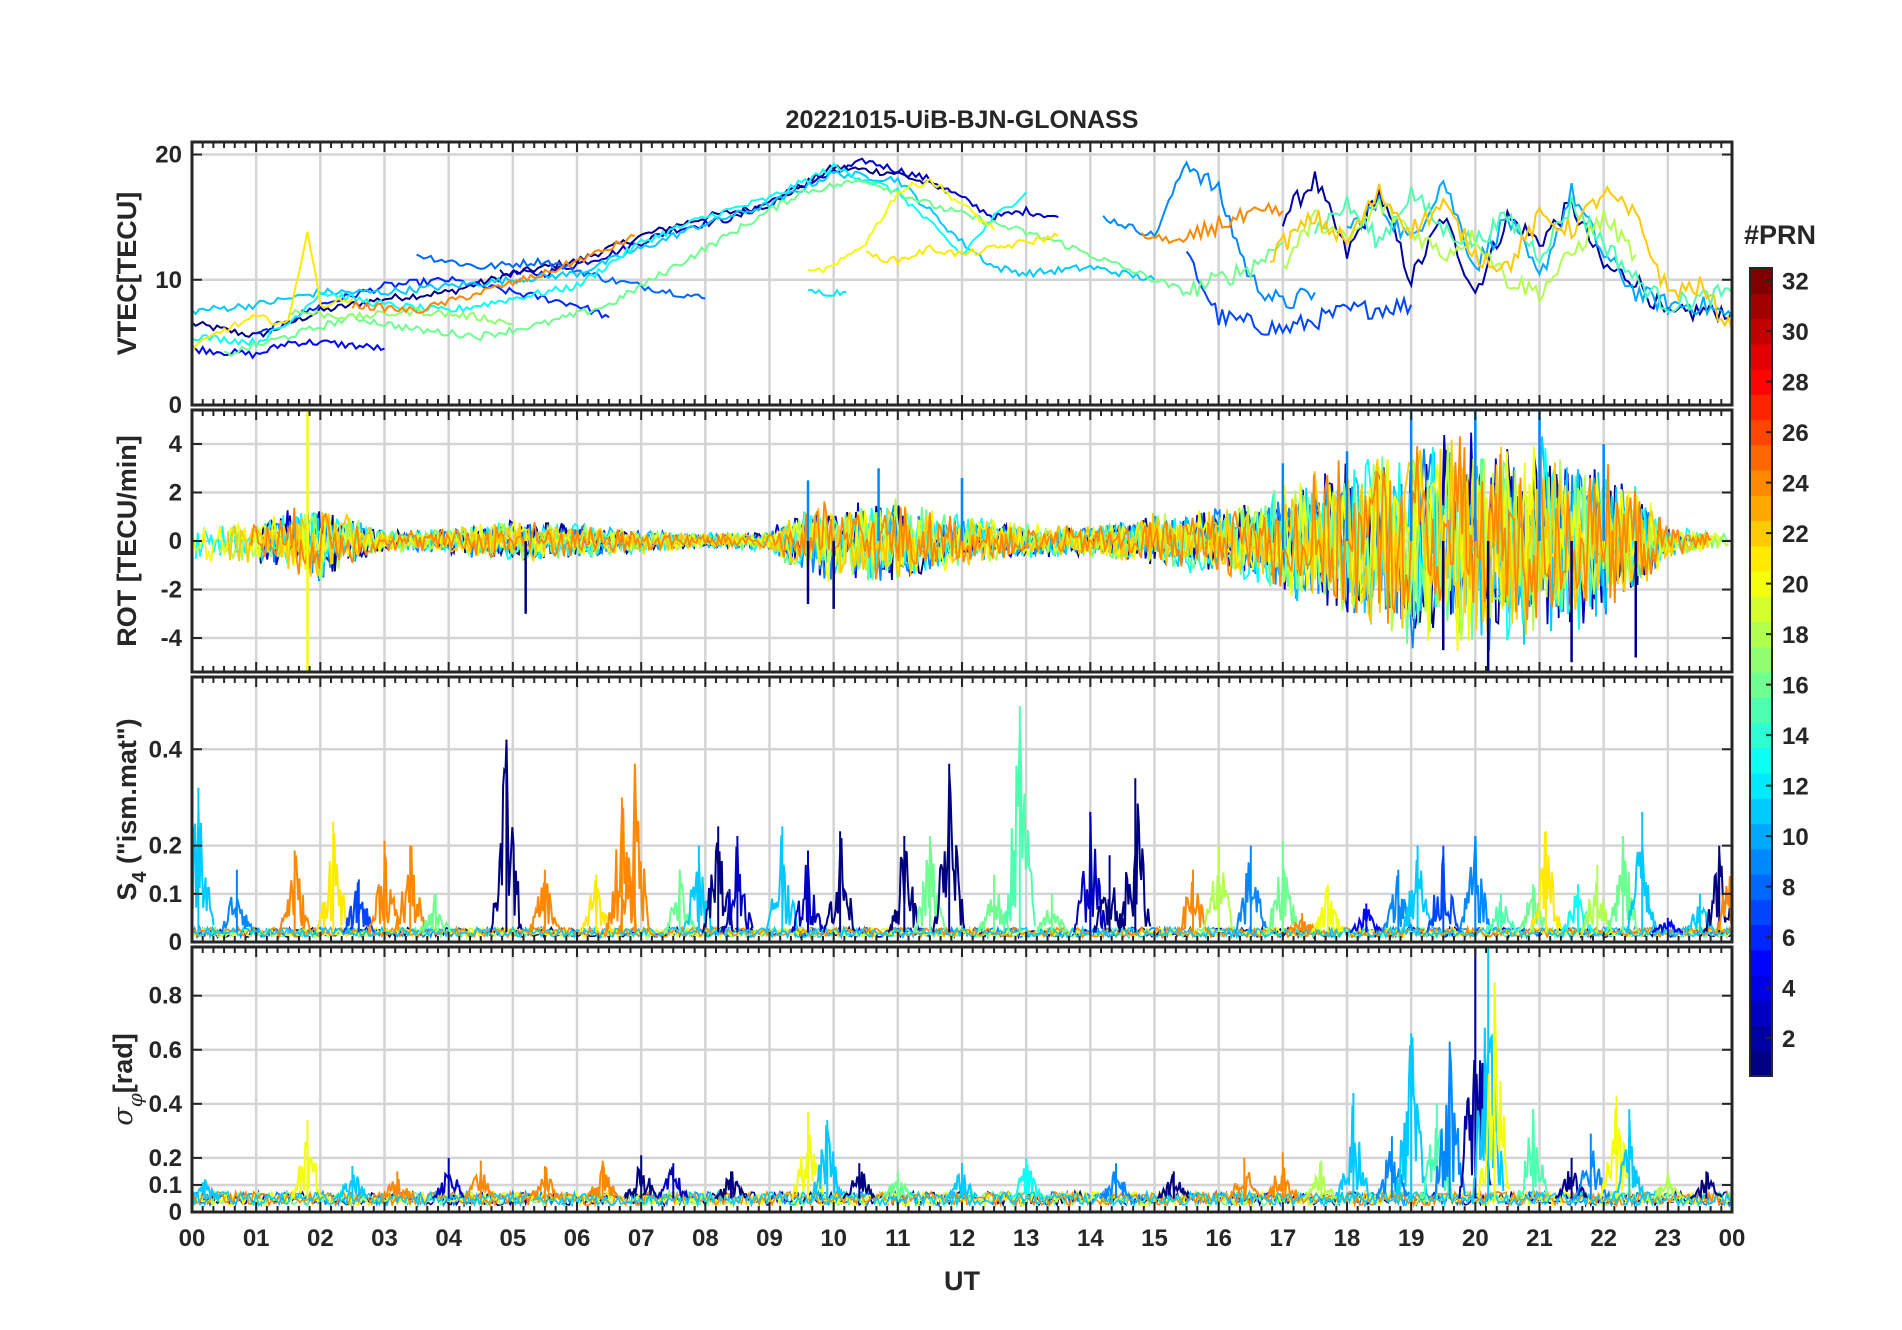  I want to click on y-axis-label: ROT [TECU/min], so click(127, 540).